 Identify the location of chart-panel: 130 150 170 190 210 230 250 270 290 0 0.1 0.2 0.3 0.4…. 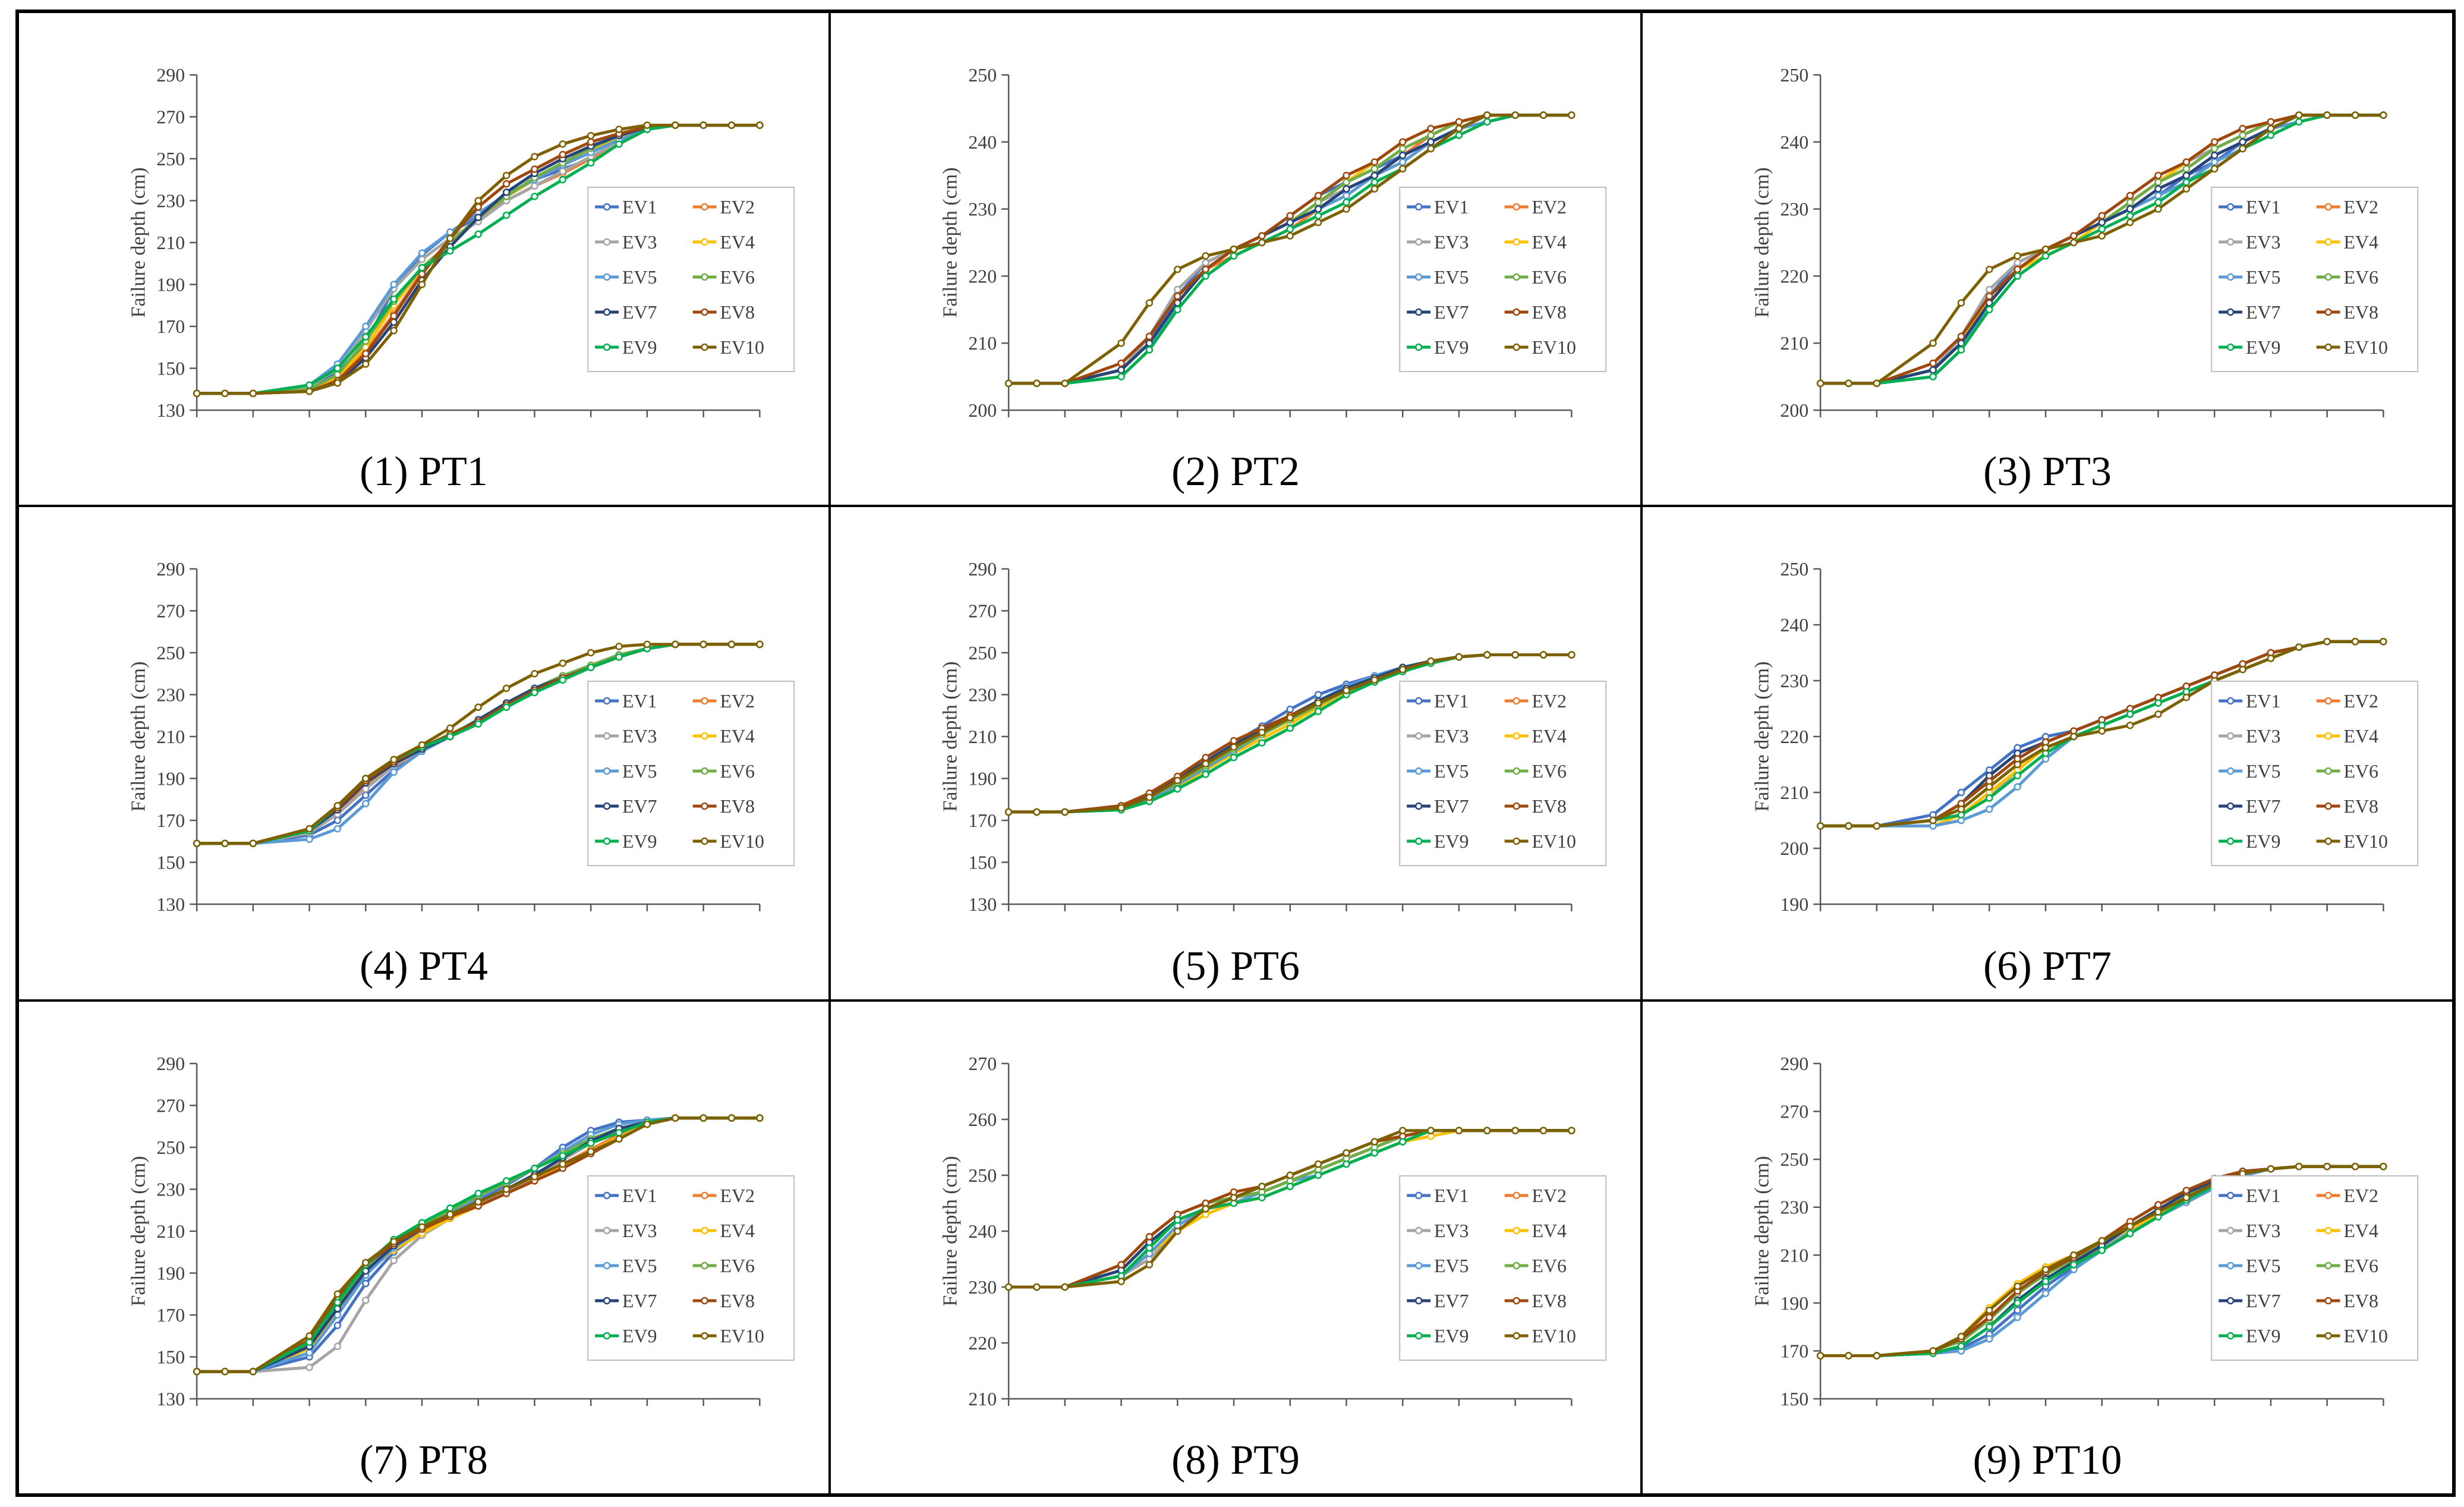
(424, 753).